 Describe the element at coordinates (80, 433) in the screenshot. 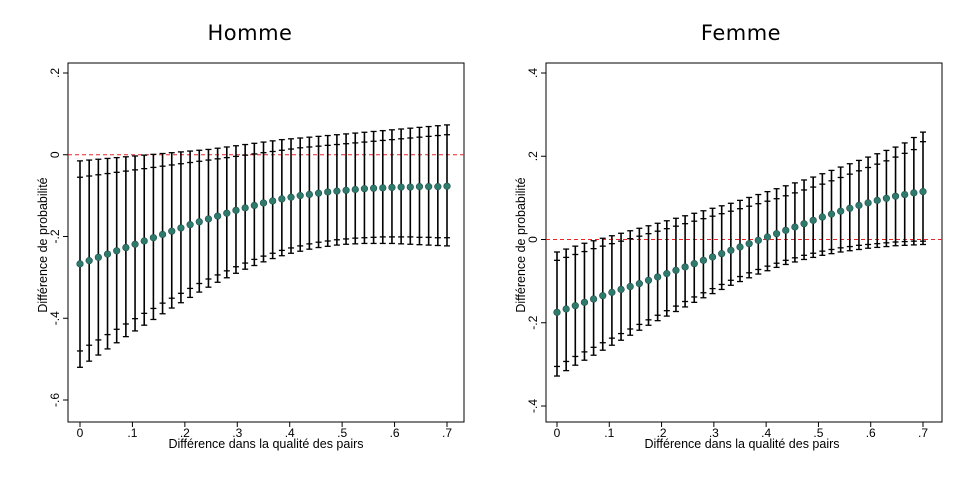

I see `x-tick-label: 0` at that location.